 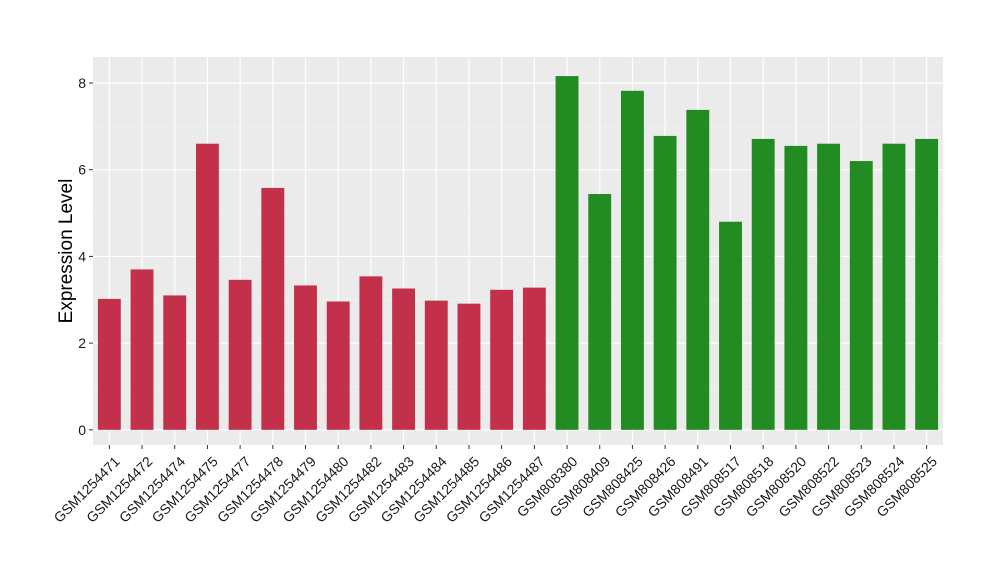 What do you see at coordinates (927, 284) in the screenshot?
I see `bar-GSM808525` at bounding box center [927, 284].